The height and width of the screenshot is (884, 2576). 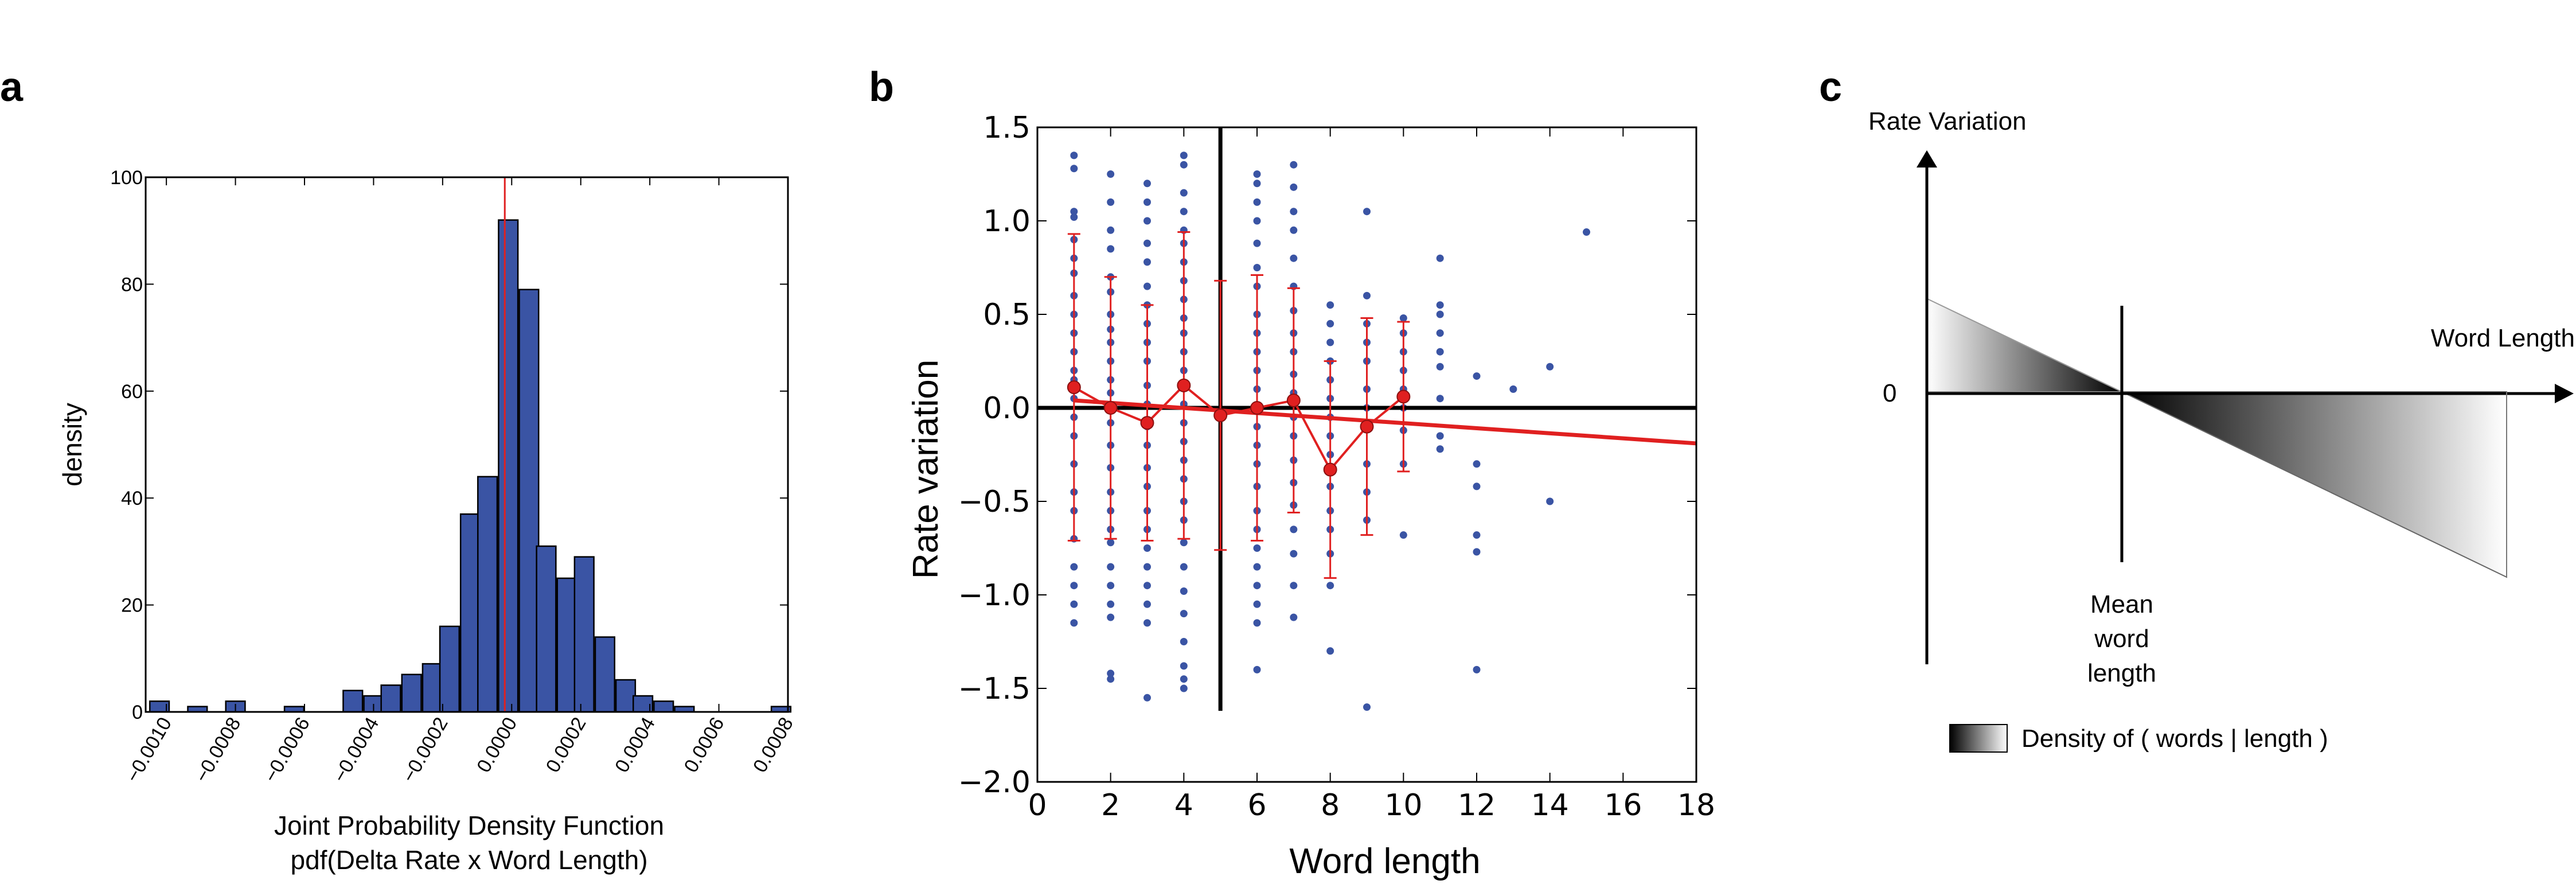 I want to click on histogram-y-tick-label: 0, so click(x=137, y=712).